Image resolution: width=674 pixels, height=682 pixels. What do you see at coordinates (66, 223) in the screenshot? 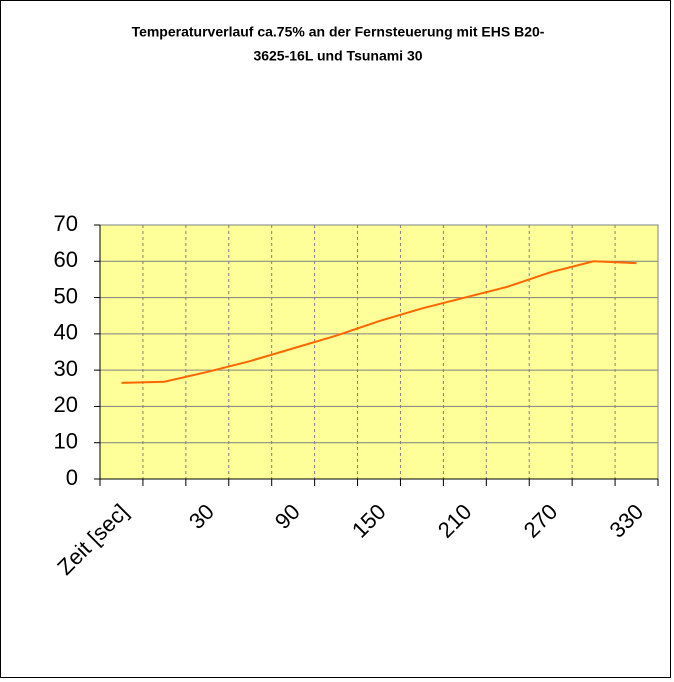
I see `y-tick-label: 70` at bounding box center [66, 223].